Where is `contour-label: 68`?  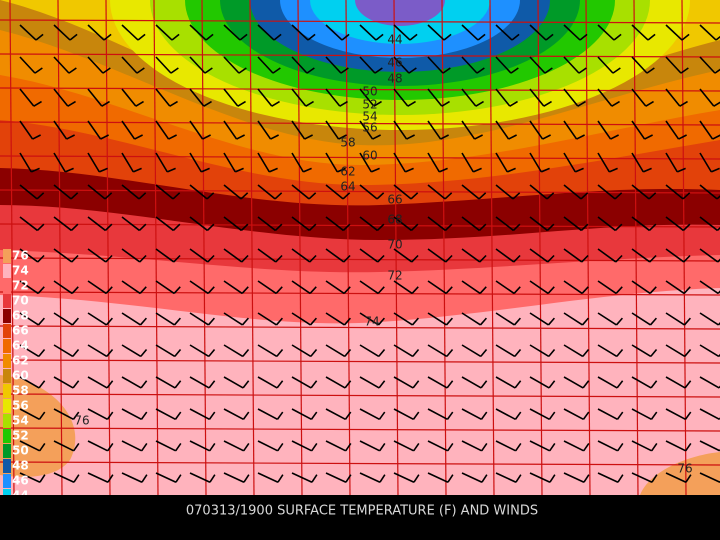
contour-label: 68 is located at coordinates (394, 220).